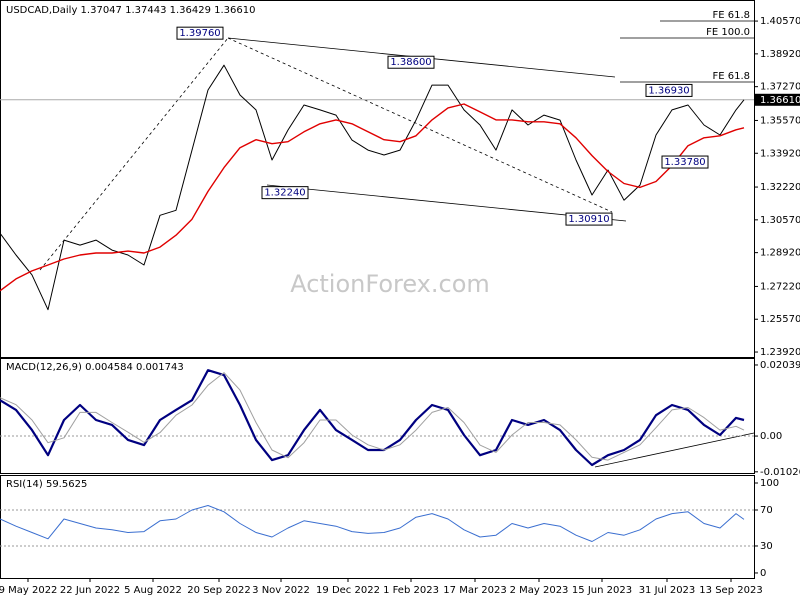 This screenshot has width=800, height=600. I want to click on price-annotation: 1.39760, so click(200, 33).